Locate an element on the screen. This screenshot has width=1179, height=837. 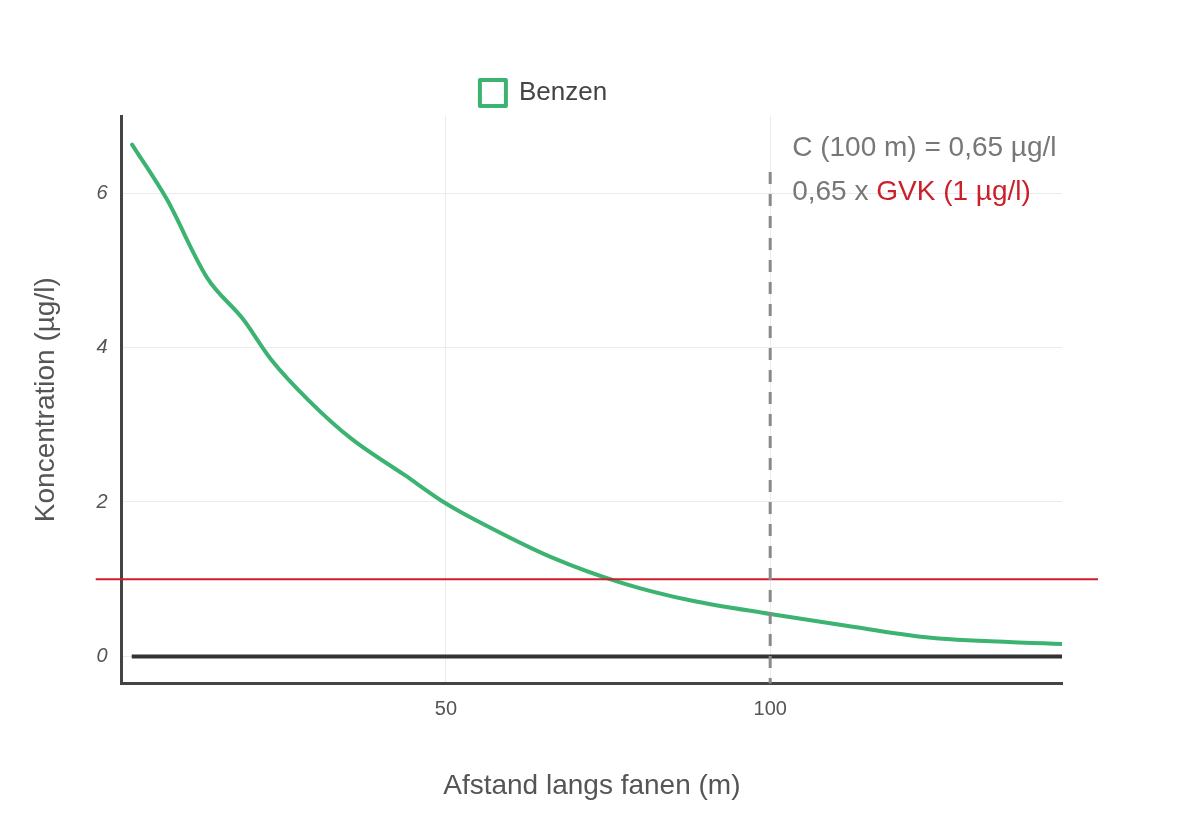
x-axis-title: Afstand langs fanen (m) is located at coordinates (592, 784).